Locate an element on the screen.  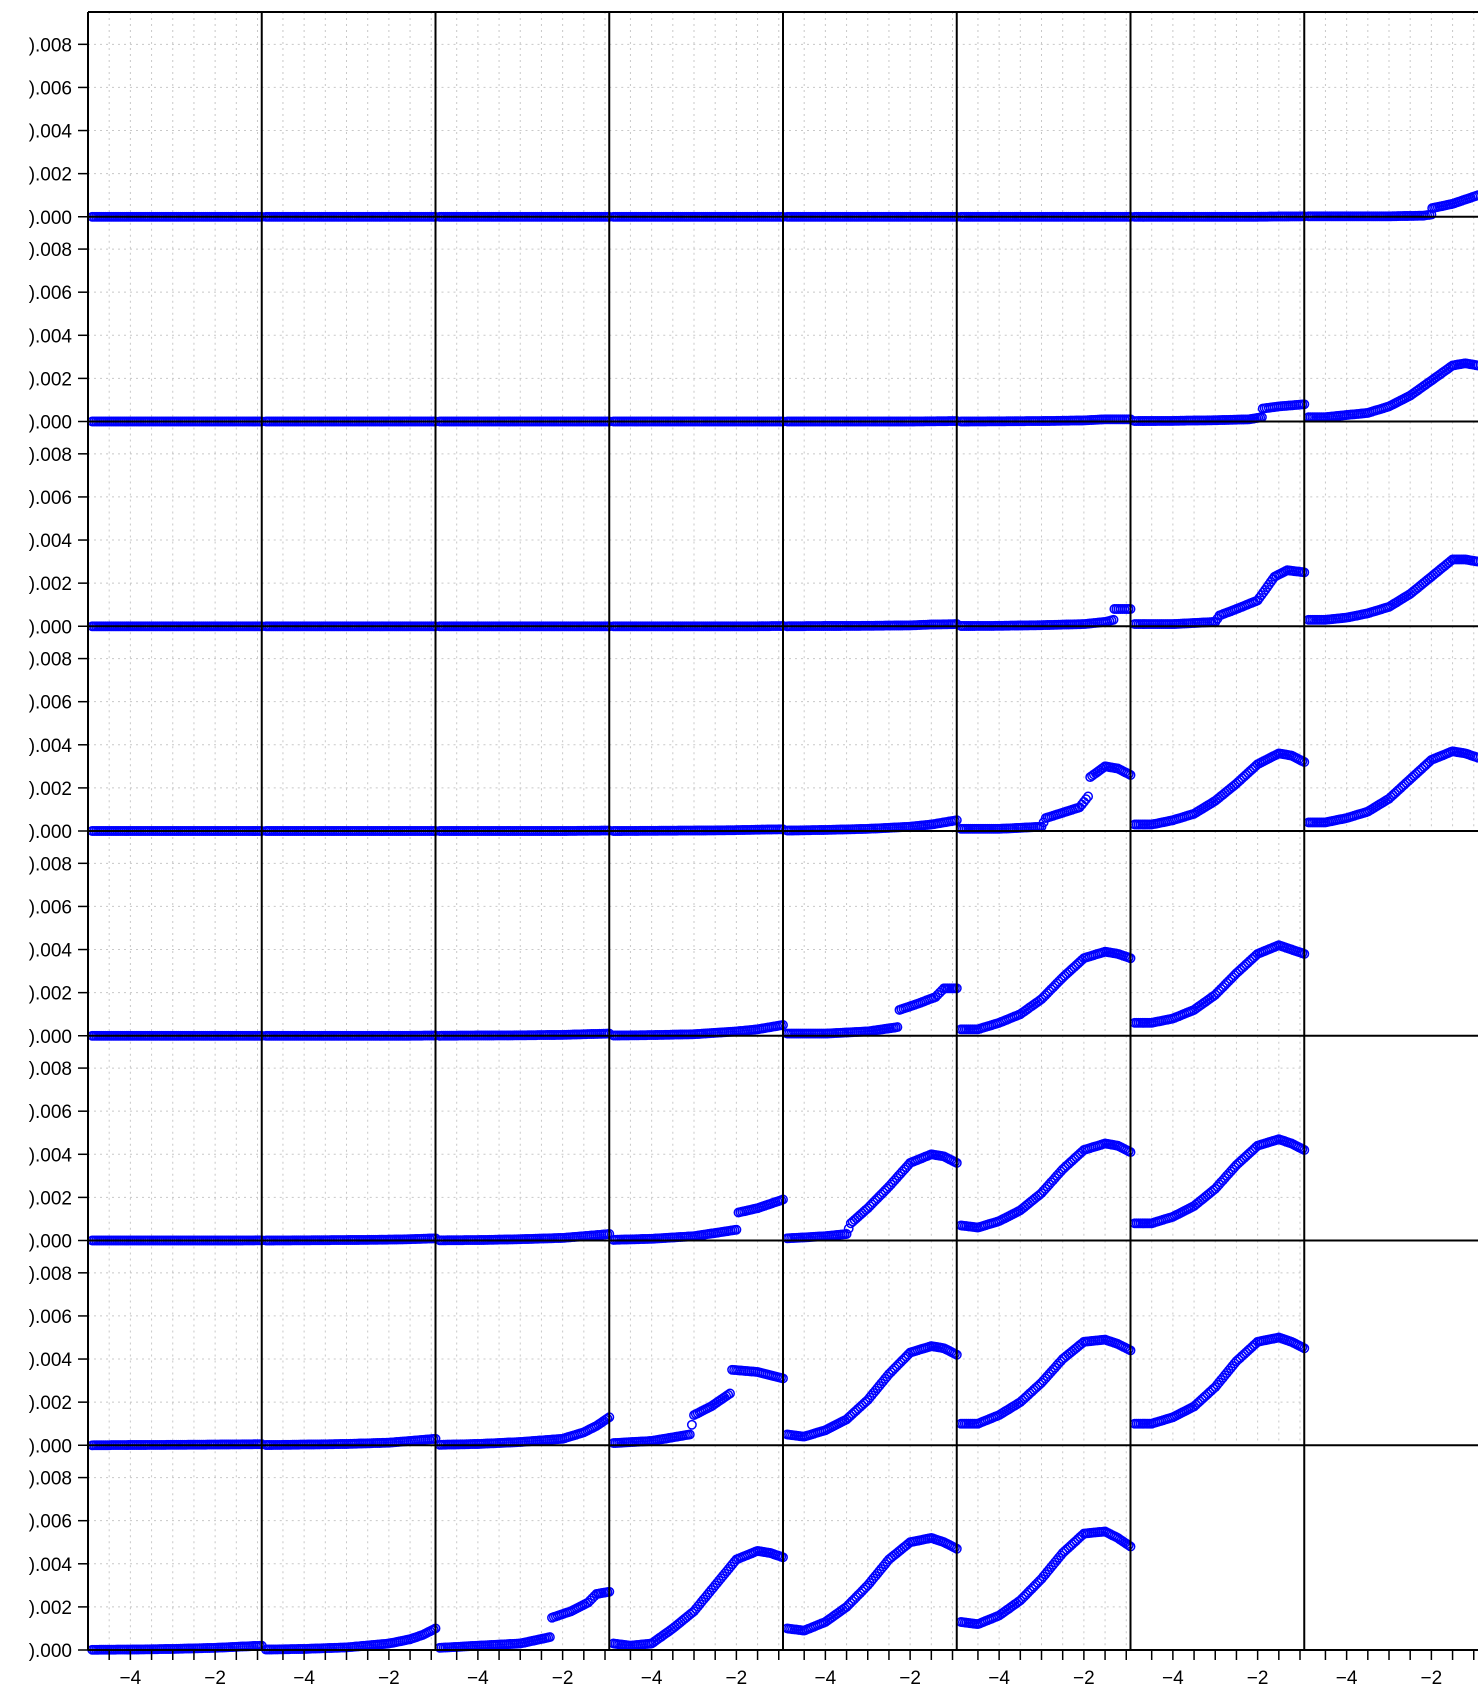
panel-5-5-series is located at coordinates (872, 1011).